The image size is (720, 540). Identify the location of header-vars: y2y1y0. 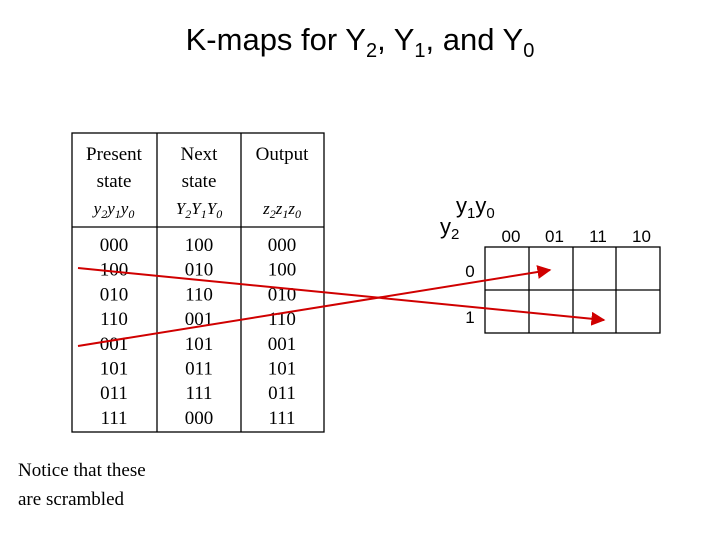
(113, 210).